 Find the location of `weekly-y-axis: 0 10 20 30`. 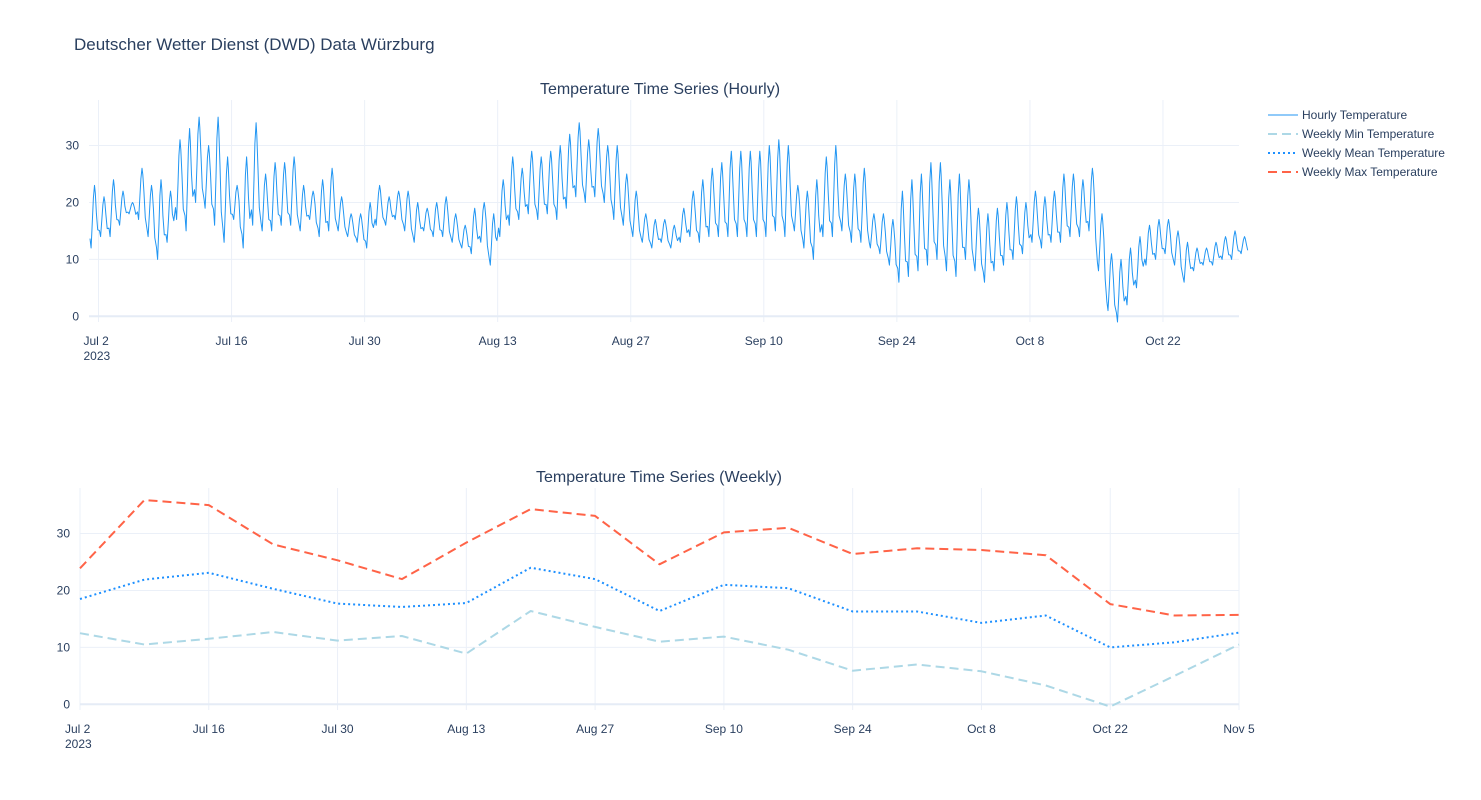

weekly-y-axis: 0 10 20 30 is located at coordinates (64, 619).